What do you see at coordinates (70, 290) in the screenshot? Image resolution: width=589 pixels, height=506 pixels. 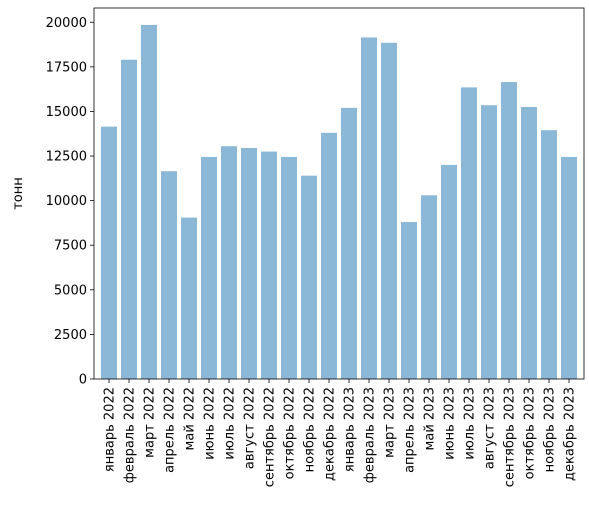 I see `y-tick-label: 5000` at bounding box center [70, 290].